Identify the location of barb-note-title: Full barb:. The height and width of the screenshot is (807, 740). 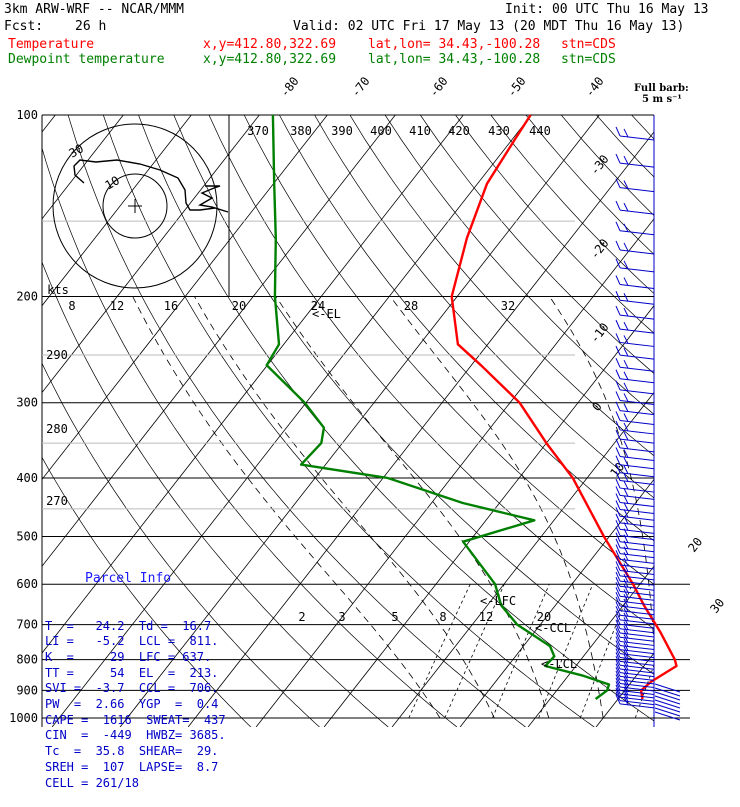
(661, 89).